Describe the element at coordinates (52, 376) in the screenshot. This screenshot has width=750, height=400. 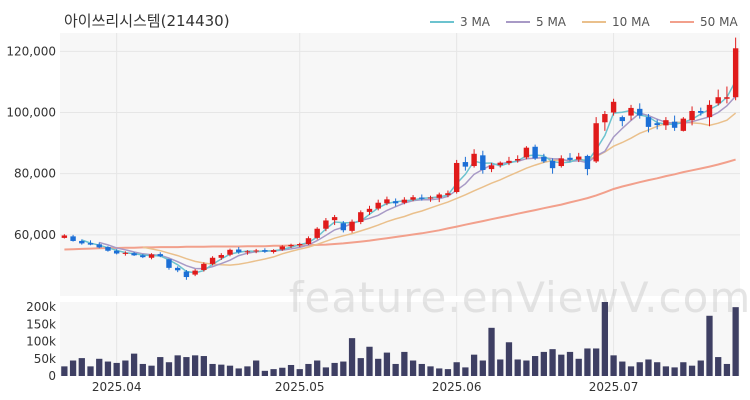
I see `volume-tick-label: 0` at that location.